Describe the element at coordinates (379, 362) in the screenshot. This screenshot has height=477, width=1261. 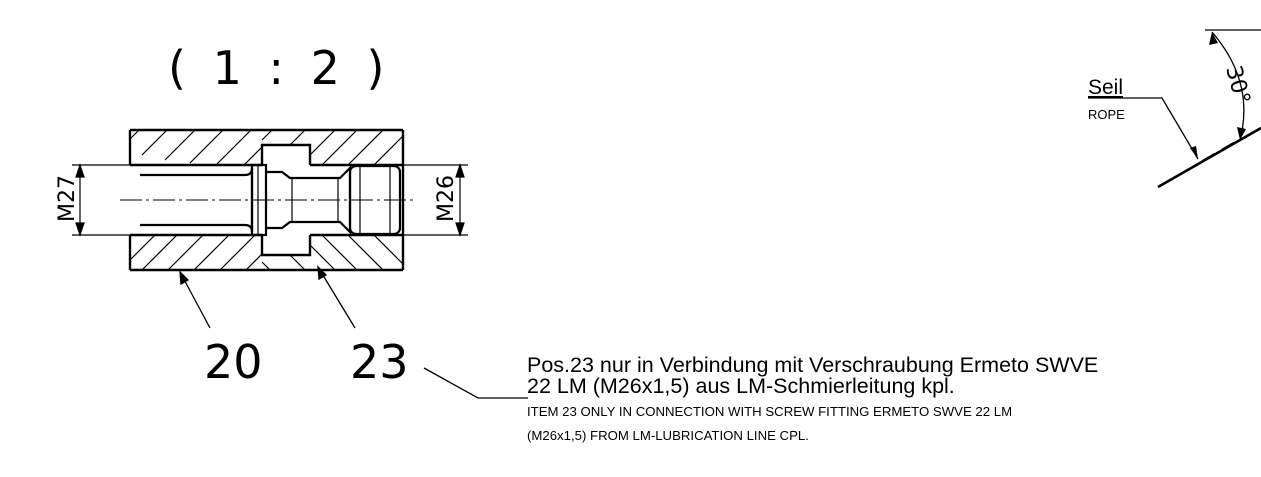
I see `callout-23: 23` at that location.